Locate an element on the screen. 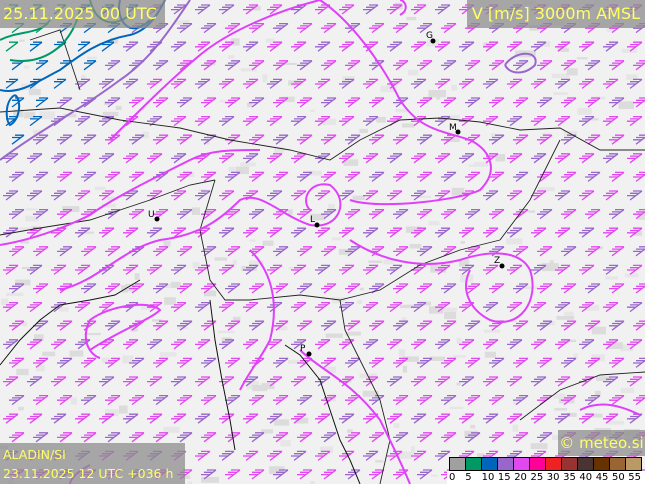 The width and height of the screenshot is (645, 484). svg-text: L is located at coordinates (312, 220).